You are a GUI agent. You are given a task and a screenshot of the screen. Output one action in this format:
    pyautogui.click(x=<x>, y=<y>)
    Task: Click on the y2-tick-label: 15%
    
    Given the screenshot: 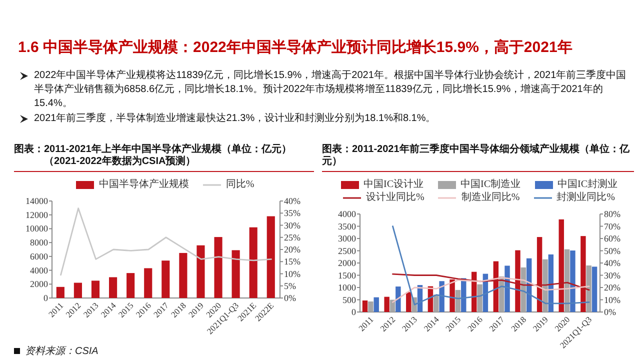 What is the action you would take?
    pyautogui.click(x=292, y=261)
    